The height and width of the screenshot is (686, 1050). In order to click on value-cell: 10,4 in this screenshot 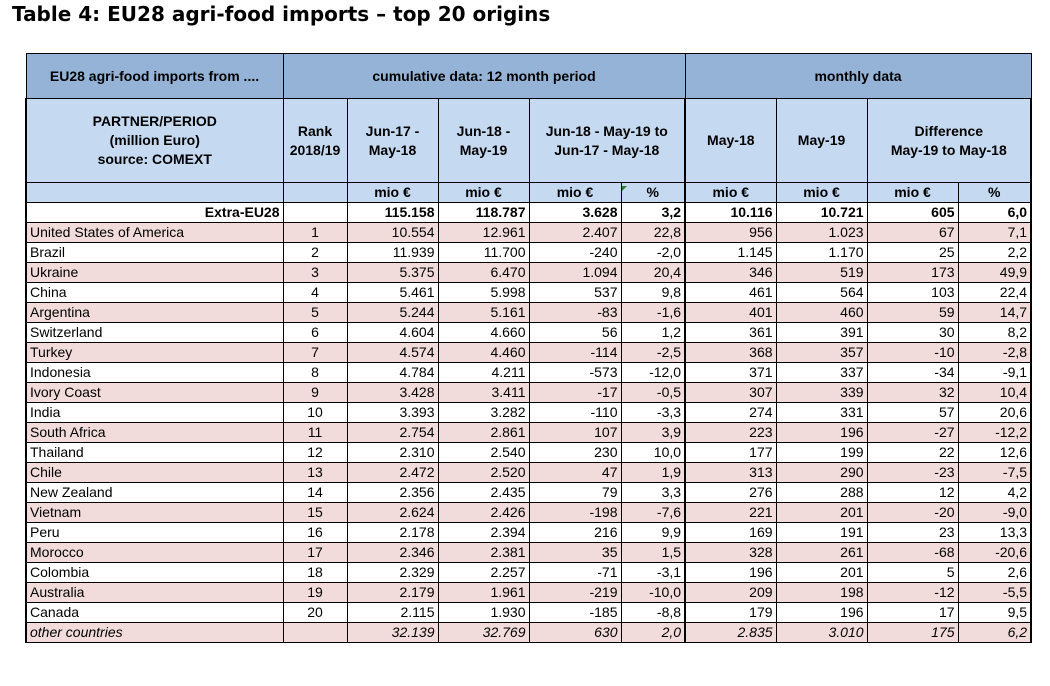, I will do `click(995, 392)`.